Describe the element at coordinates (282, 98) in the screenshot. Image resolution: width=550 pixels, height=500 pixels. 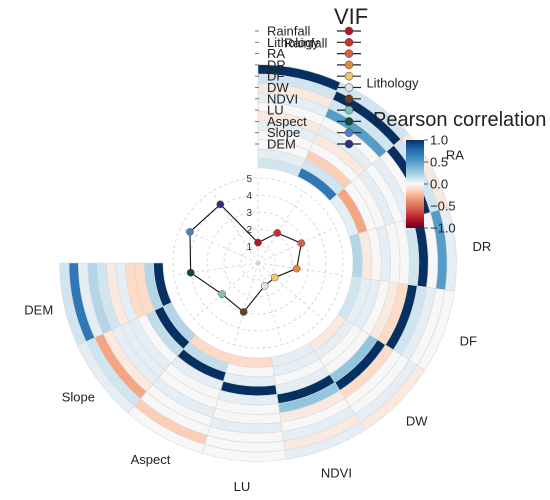
I see `vif-legend-label: NDVI` at that location.